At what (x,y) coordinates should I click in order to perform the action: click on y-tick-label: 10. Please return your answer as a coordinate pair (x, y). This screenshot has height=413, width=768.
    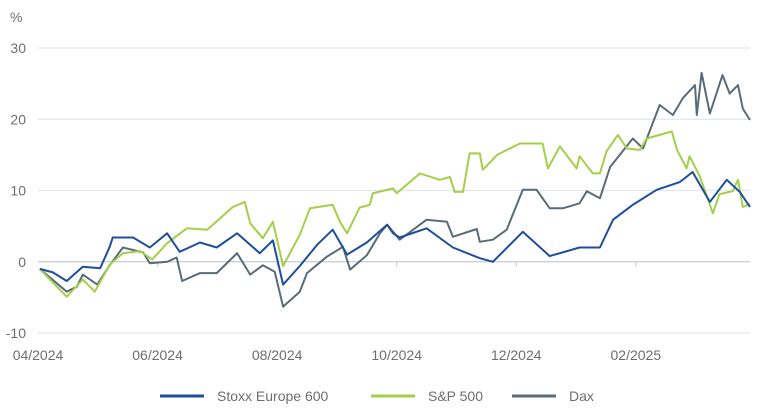
    Looking at the image, I should click on (18, 191).